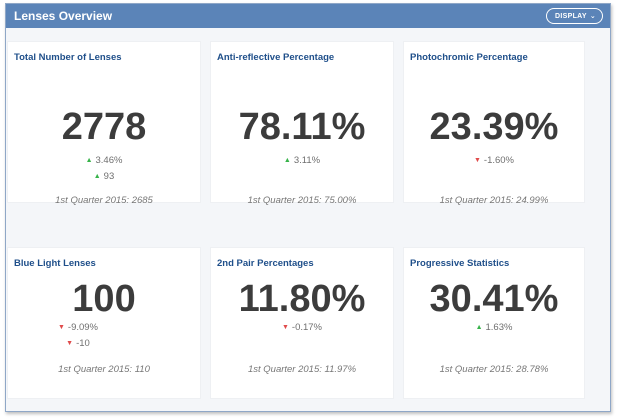  I want to click on metric-value: 11.80%, so click(302, 299).